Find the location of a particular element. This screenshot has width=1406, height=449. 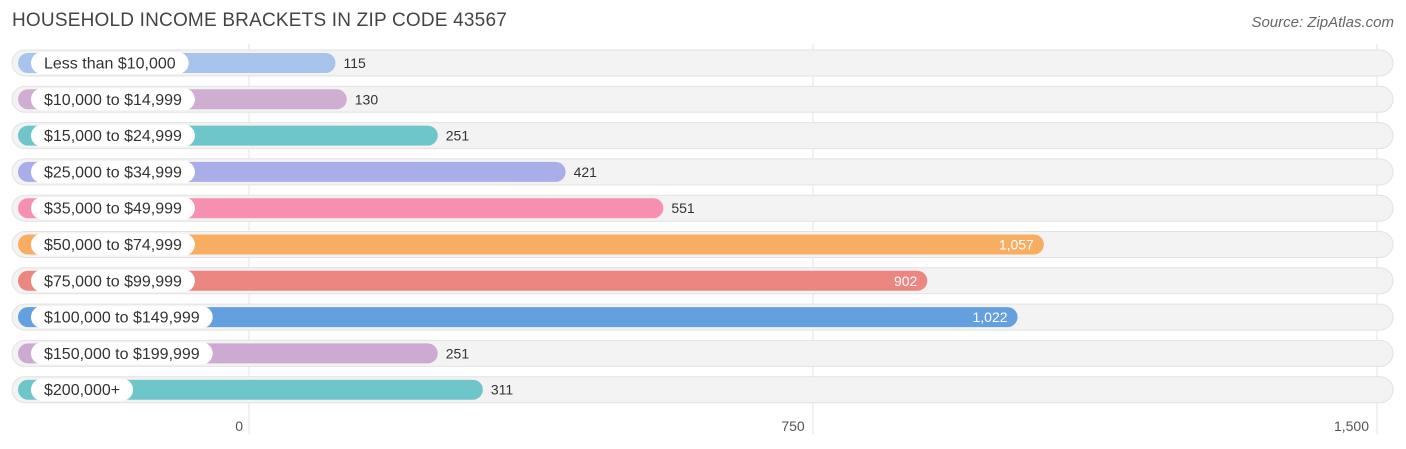

category-label: $25,000 to $34,999 is located at coordinates (113, 172).